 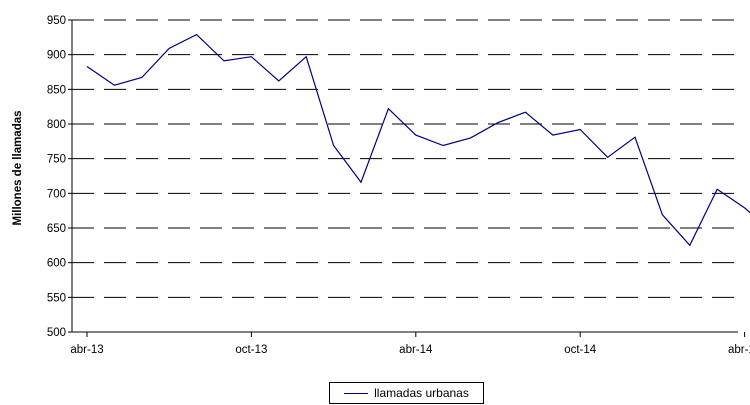 What do you see at coordinates (86, 350) in the screenshot?
I see `x-tick-label: abr-13` at bounding box center [86, 350].